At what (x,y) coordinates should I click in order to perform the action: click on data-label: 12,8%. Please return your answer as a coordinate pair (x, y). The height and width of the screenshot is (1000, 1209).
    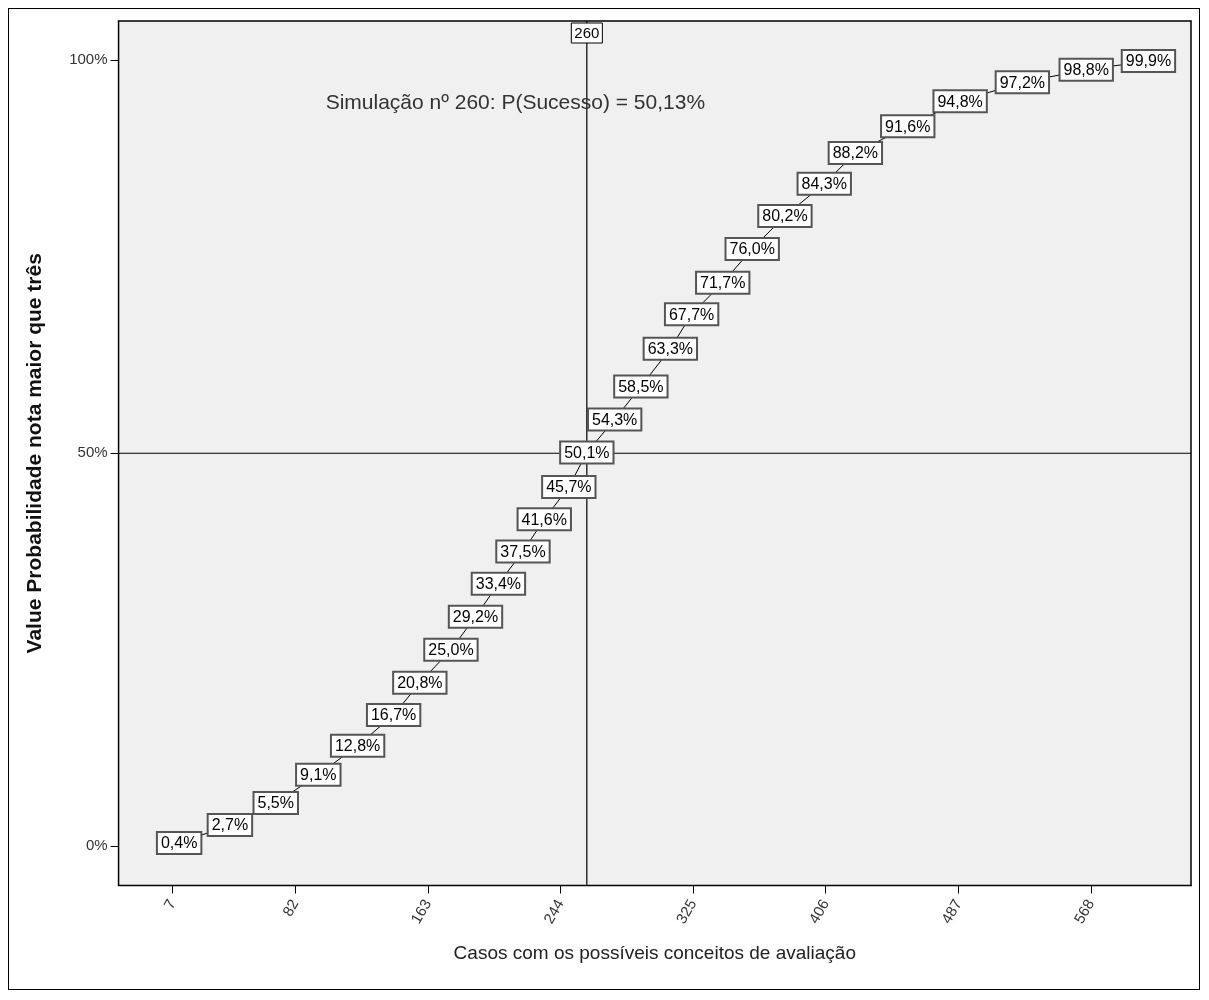
    Looking at the image, I should click on (357, 746).